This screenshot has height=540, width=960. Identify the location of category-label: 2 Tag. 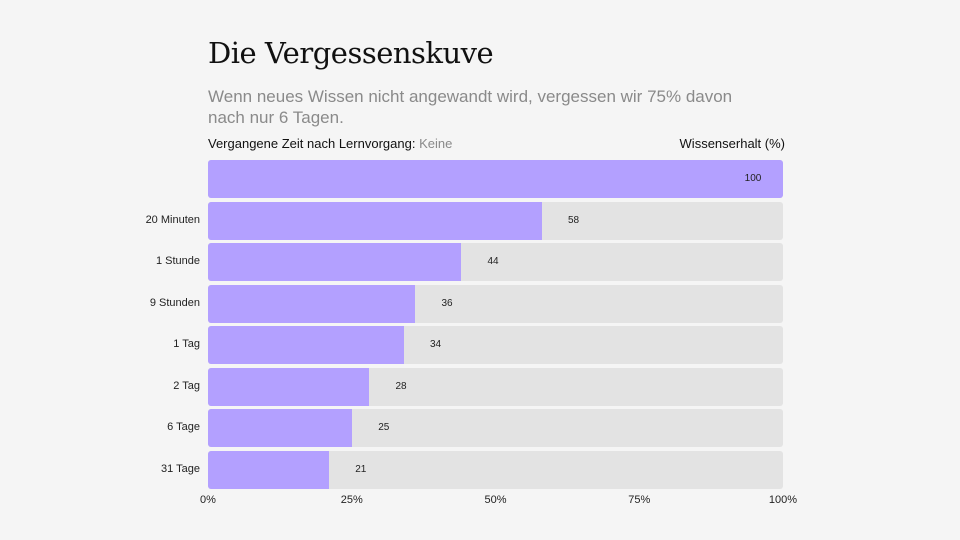
(186, 385).